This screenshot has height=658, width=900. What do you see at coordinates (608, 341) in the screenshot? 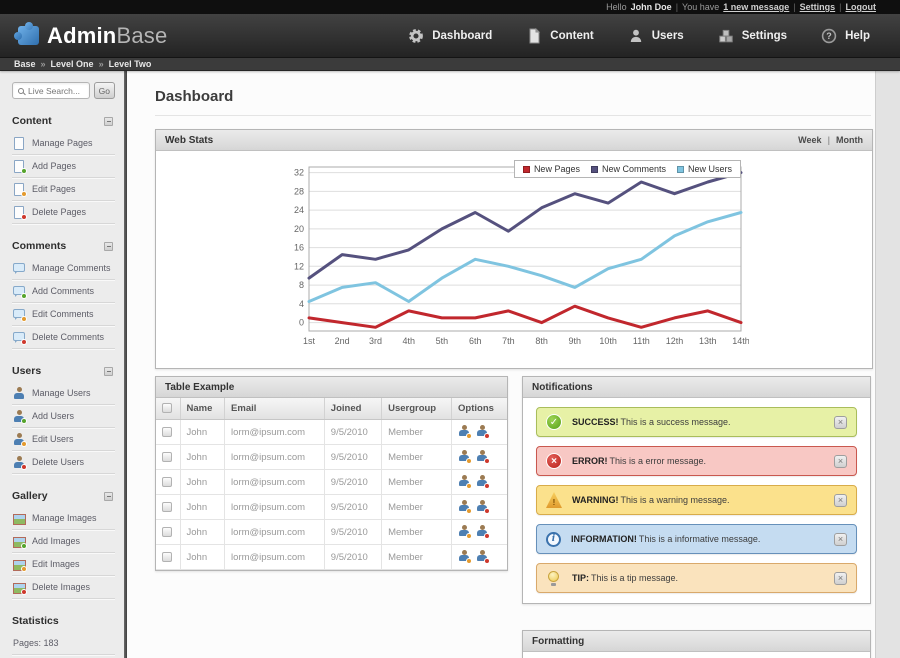
I see `svg-text: 10th` at bounding box center [608, 341].